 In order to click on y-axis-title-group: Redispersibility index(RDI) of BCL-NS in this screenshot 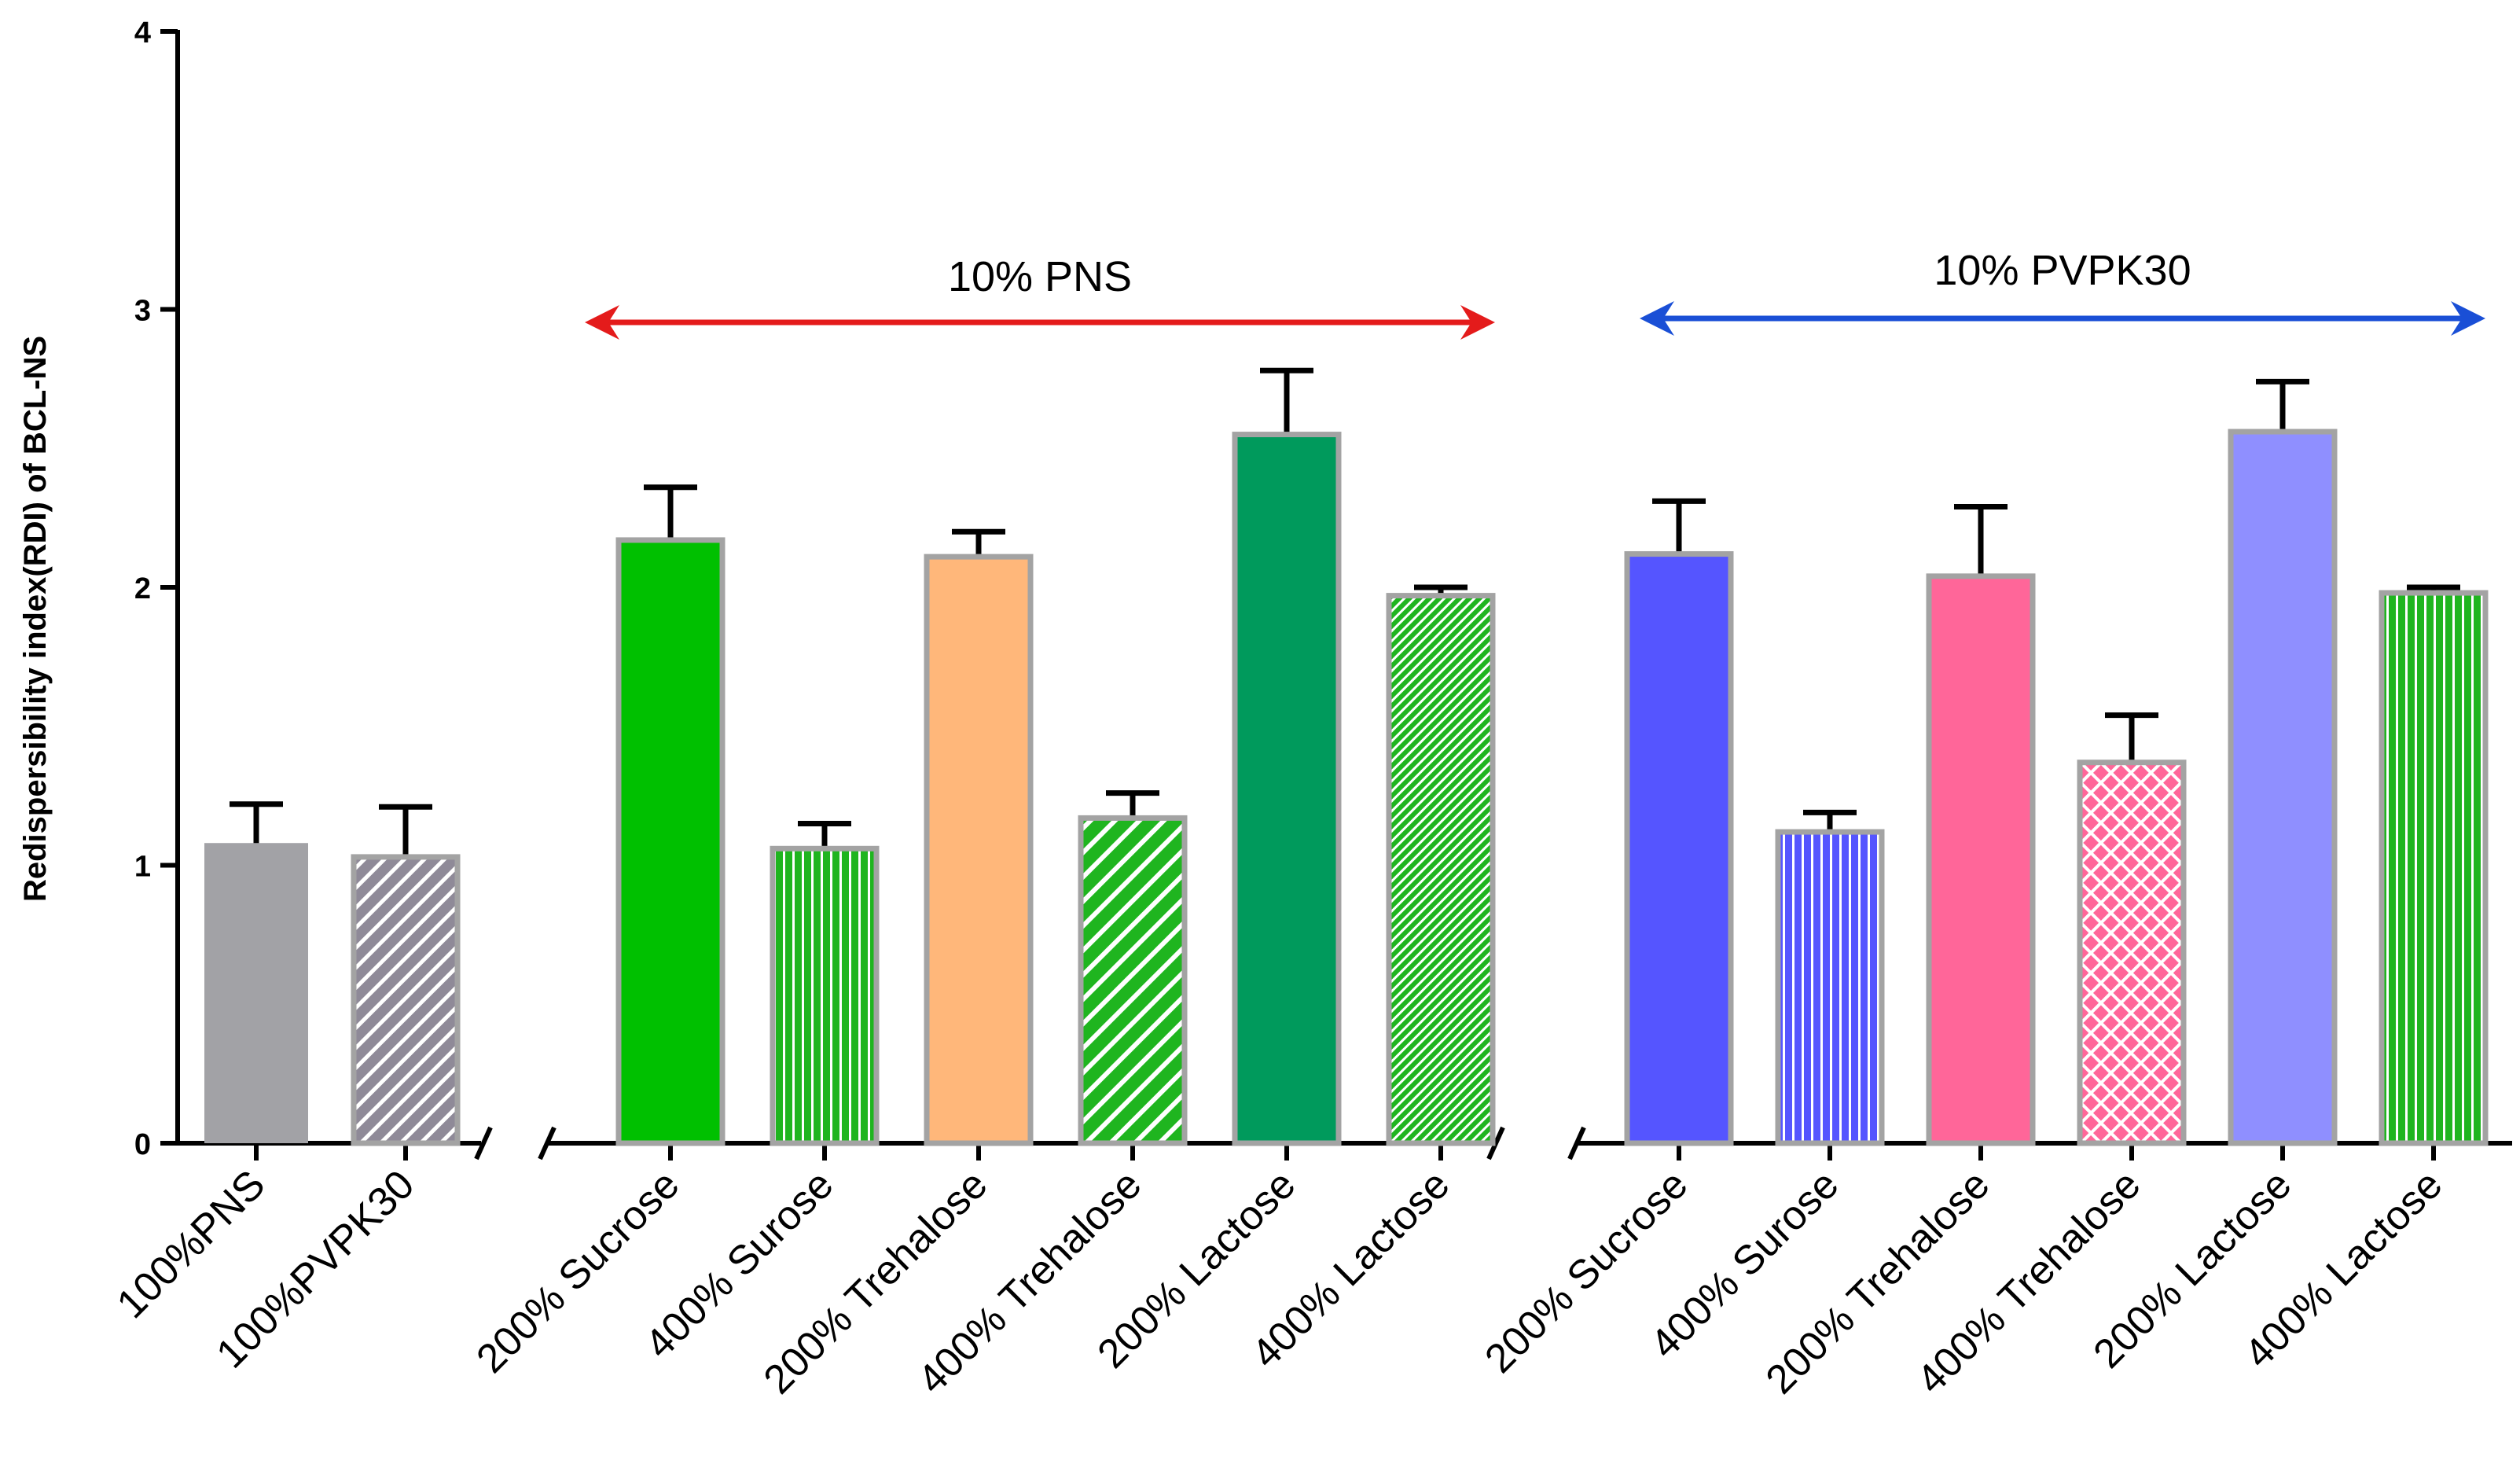, I will do `click(35, 619)`.